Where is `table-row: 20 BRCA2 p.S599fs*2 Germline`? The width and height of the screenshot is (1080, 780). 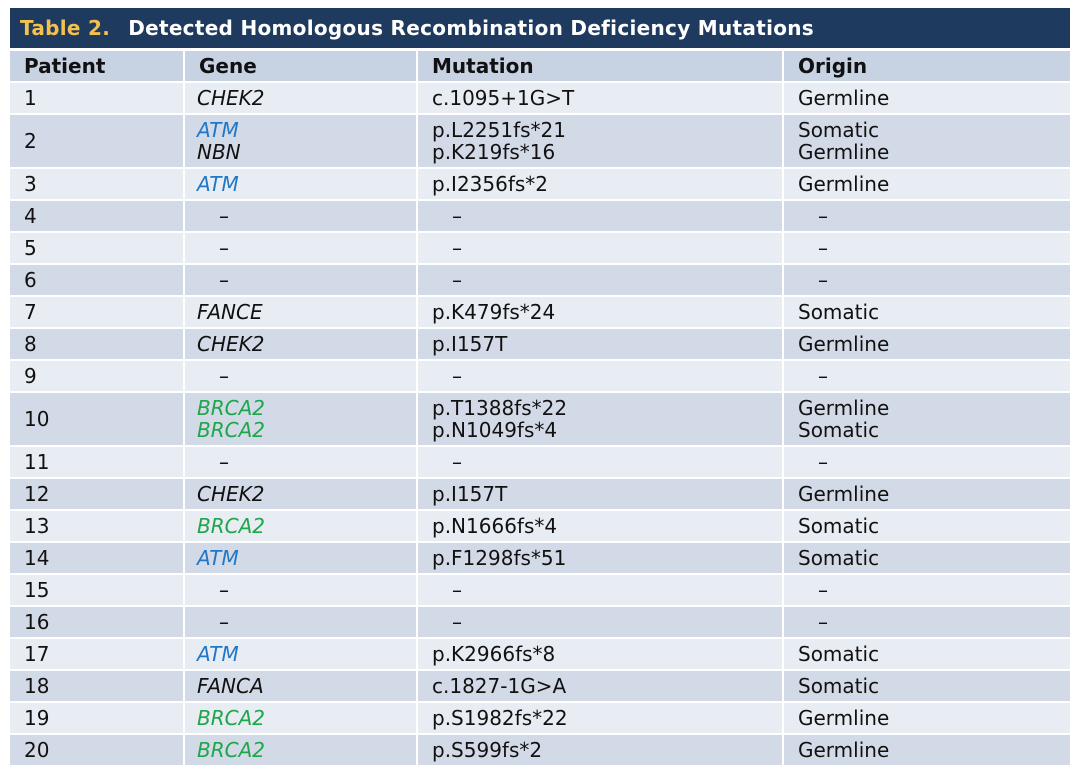 table-row: 20 BRCA2 p.S599fs*2 Germline is located at coordinates (540, 751).